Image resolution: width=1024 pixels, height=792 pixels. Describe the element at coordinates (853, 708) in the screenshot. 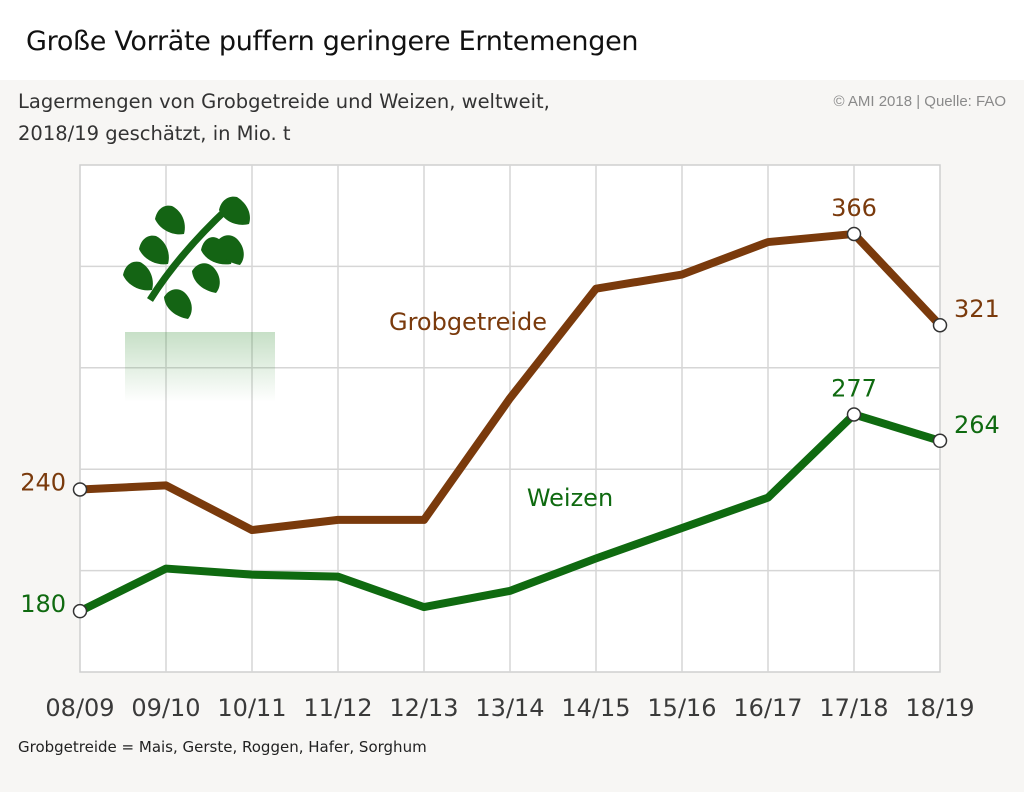

I see `x-tick-label: 17/18` at that location.